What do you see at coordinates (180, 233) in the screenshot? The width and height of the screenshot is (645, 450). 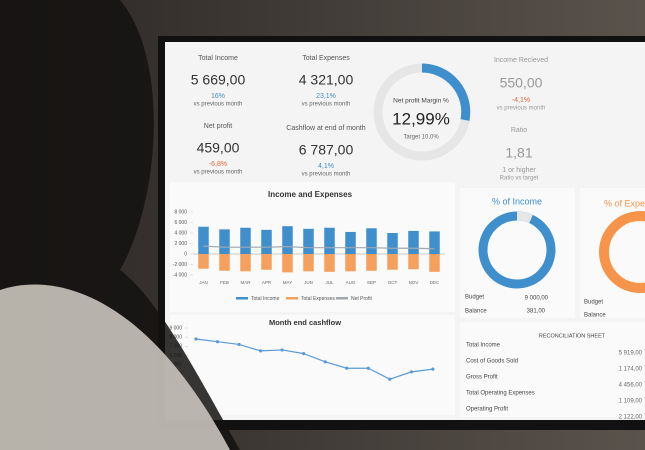 I see `y-tick-label: 4 000` at bounding box center [180, 233].